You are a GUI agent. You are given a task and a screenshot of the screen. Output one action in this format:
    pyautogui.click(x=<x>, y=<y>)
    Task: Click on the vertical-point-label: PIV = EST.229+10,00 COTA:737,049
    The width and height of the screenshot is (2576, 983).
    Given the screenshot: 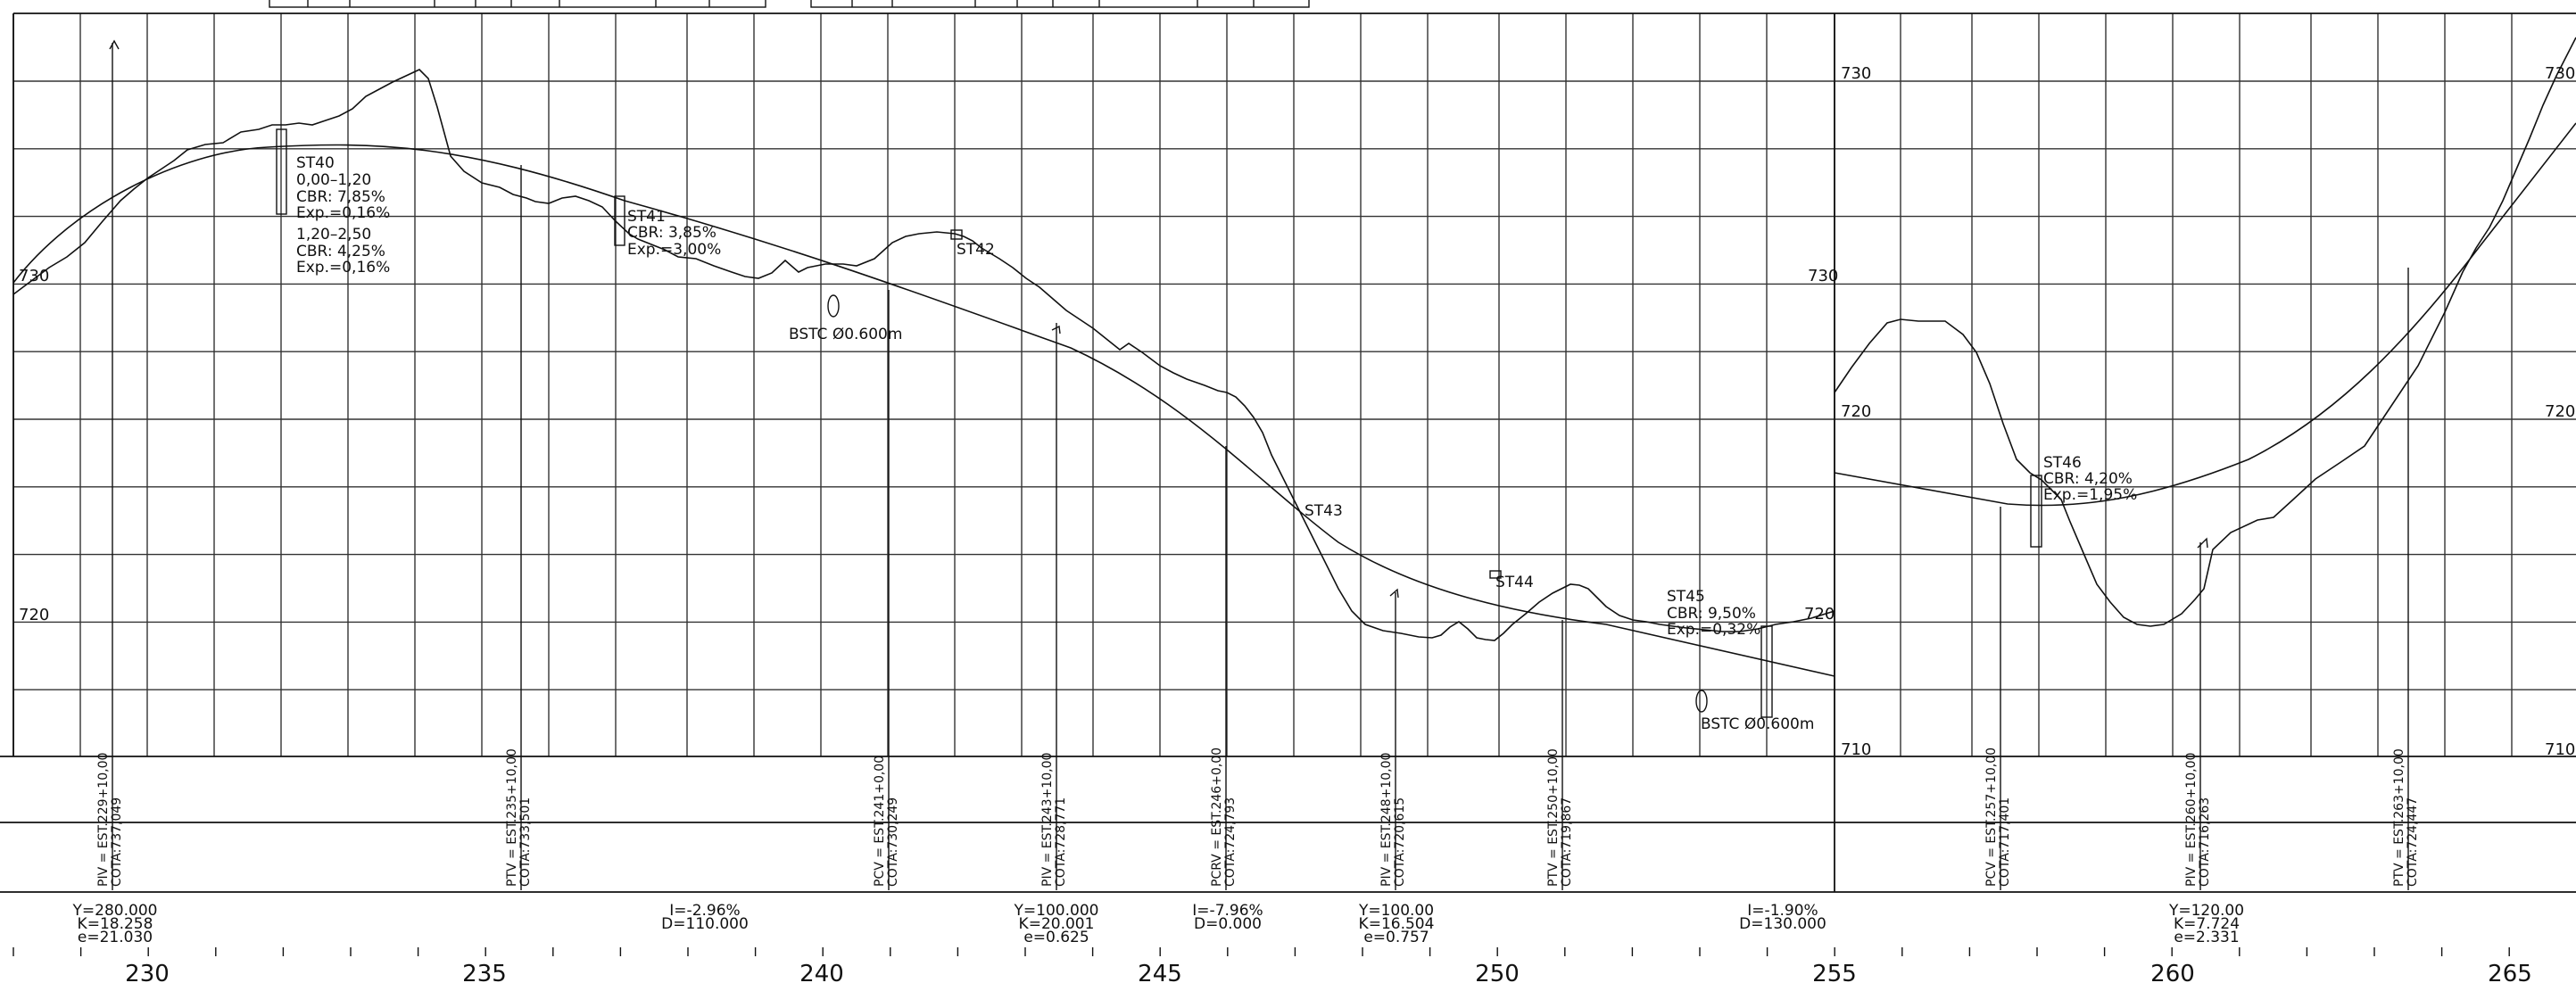 What is the action you would take?
    pyautogui.click(x=110, y=820)
    